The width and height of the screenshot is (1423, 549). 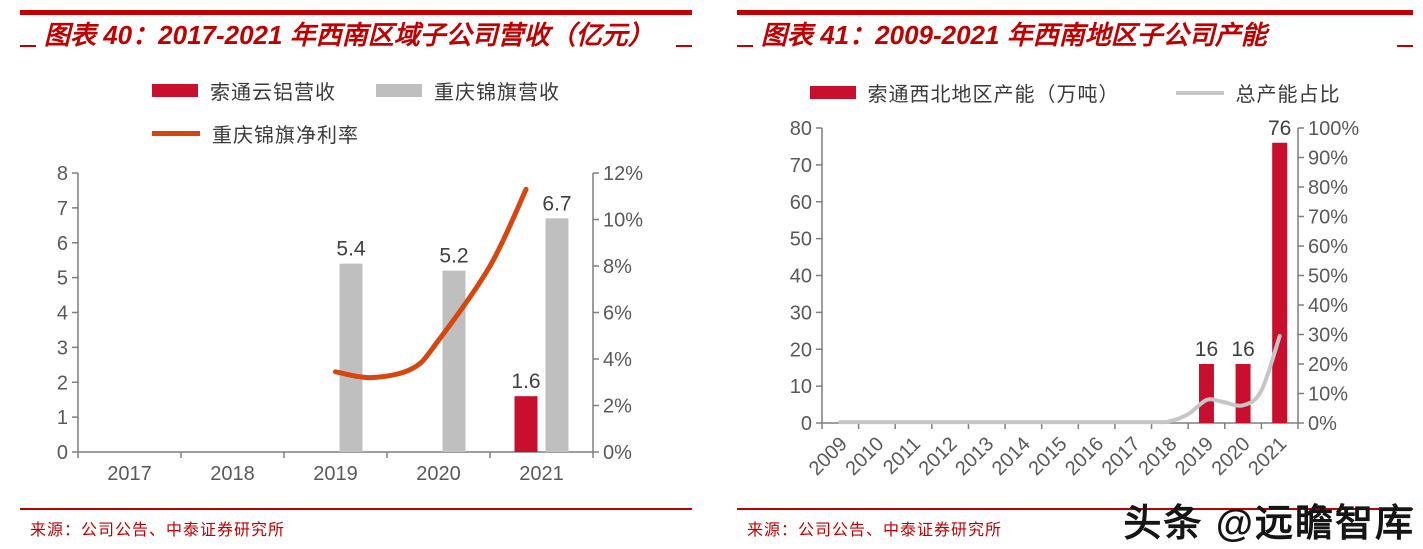 What do you see at coordinates (1328, 159) in the screenshot?
I see `right-axis-tick-label: 90%` at bounding box center [1328, 159].